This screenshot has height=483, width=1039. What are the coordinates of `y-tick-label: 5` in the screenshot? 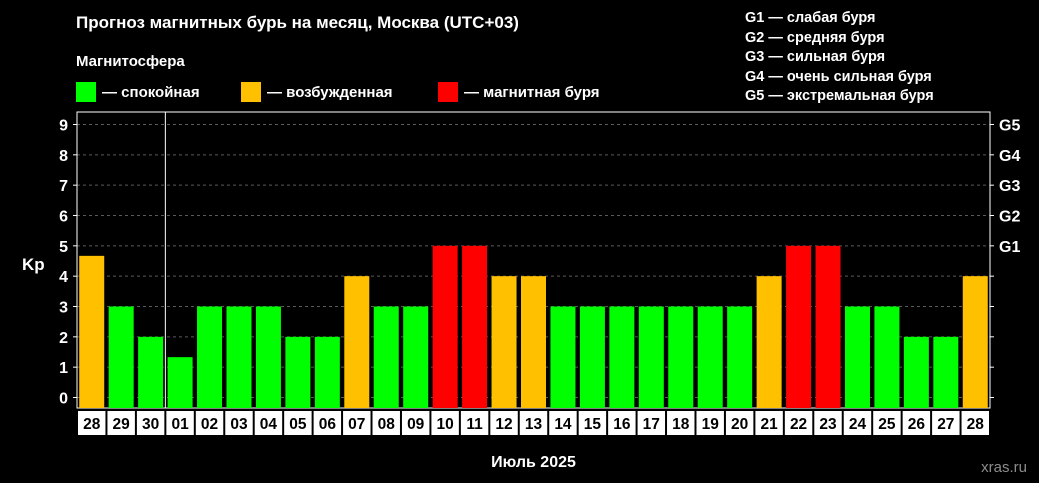 It's located at (63, 247).